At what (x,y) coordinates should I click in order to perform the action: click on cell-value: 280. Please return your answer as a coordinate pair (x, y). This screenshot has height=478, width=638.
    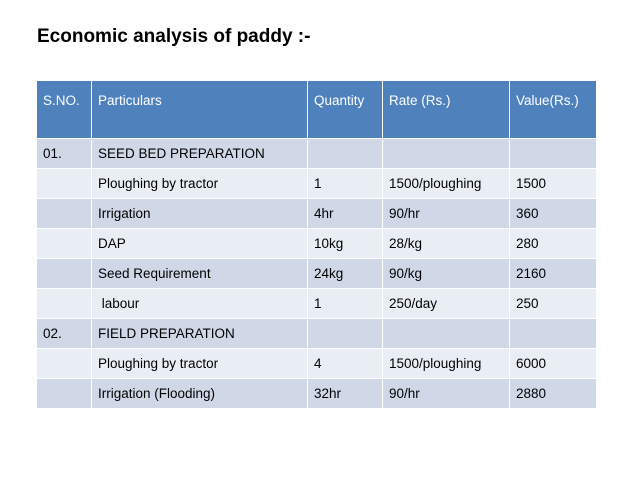
    Looking at the image, I should click on (553, 243).